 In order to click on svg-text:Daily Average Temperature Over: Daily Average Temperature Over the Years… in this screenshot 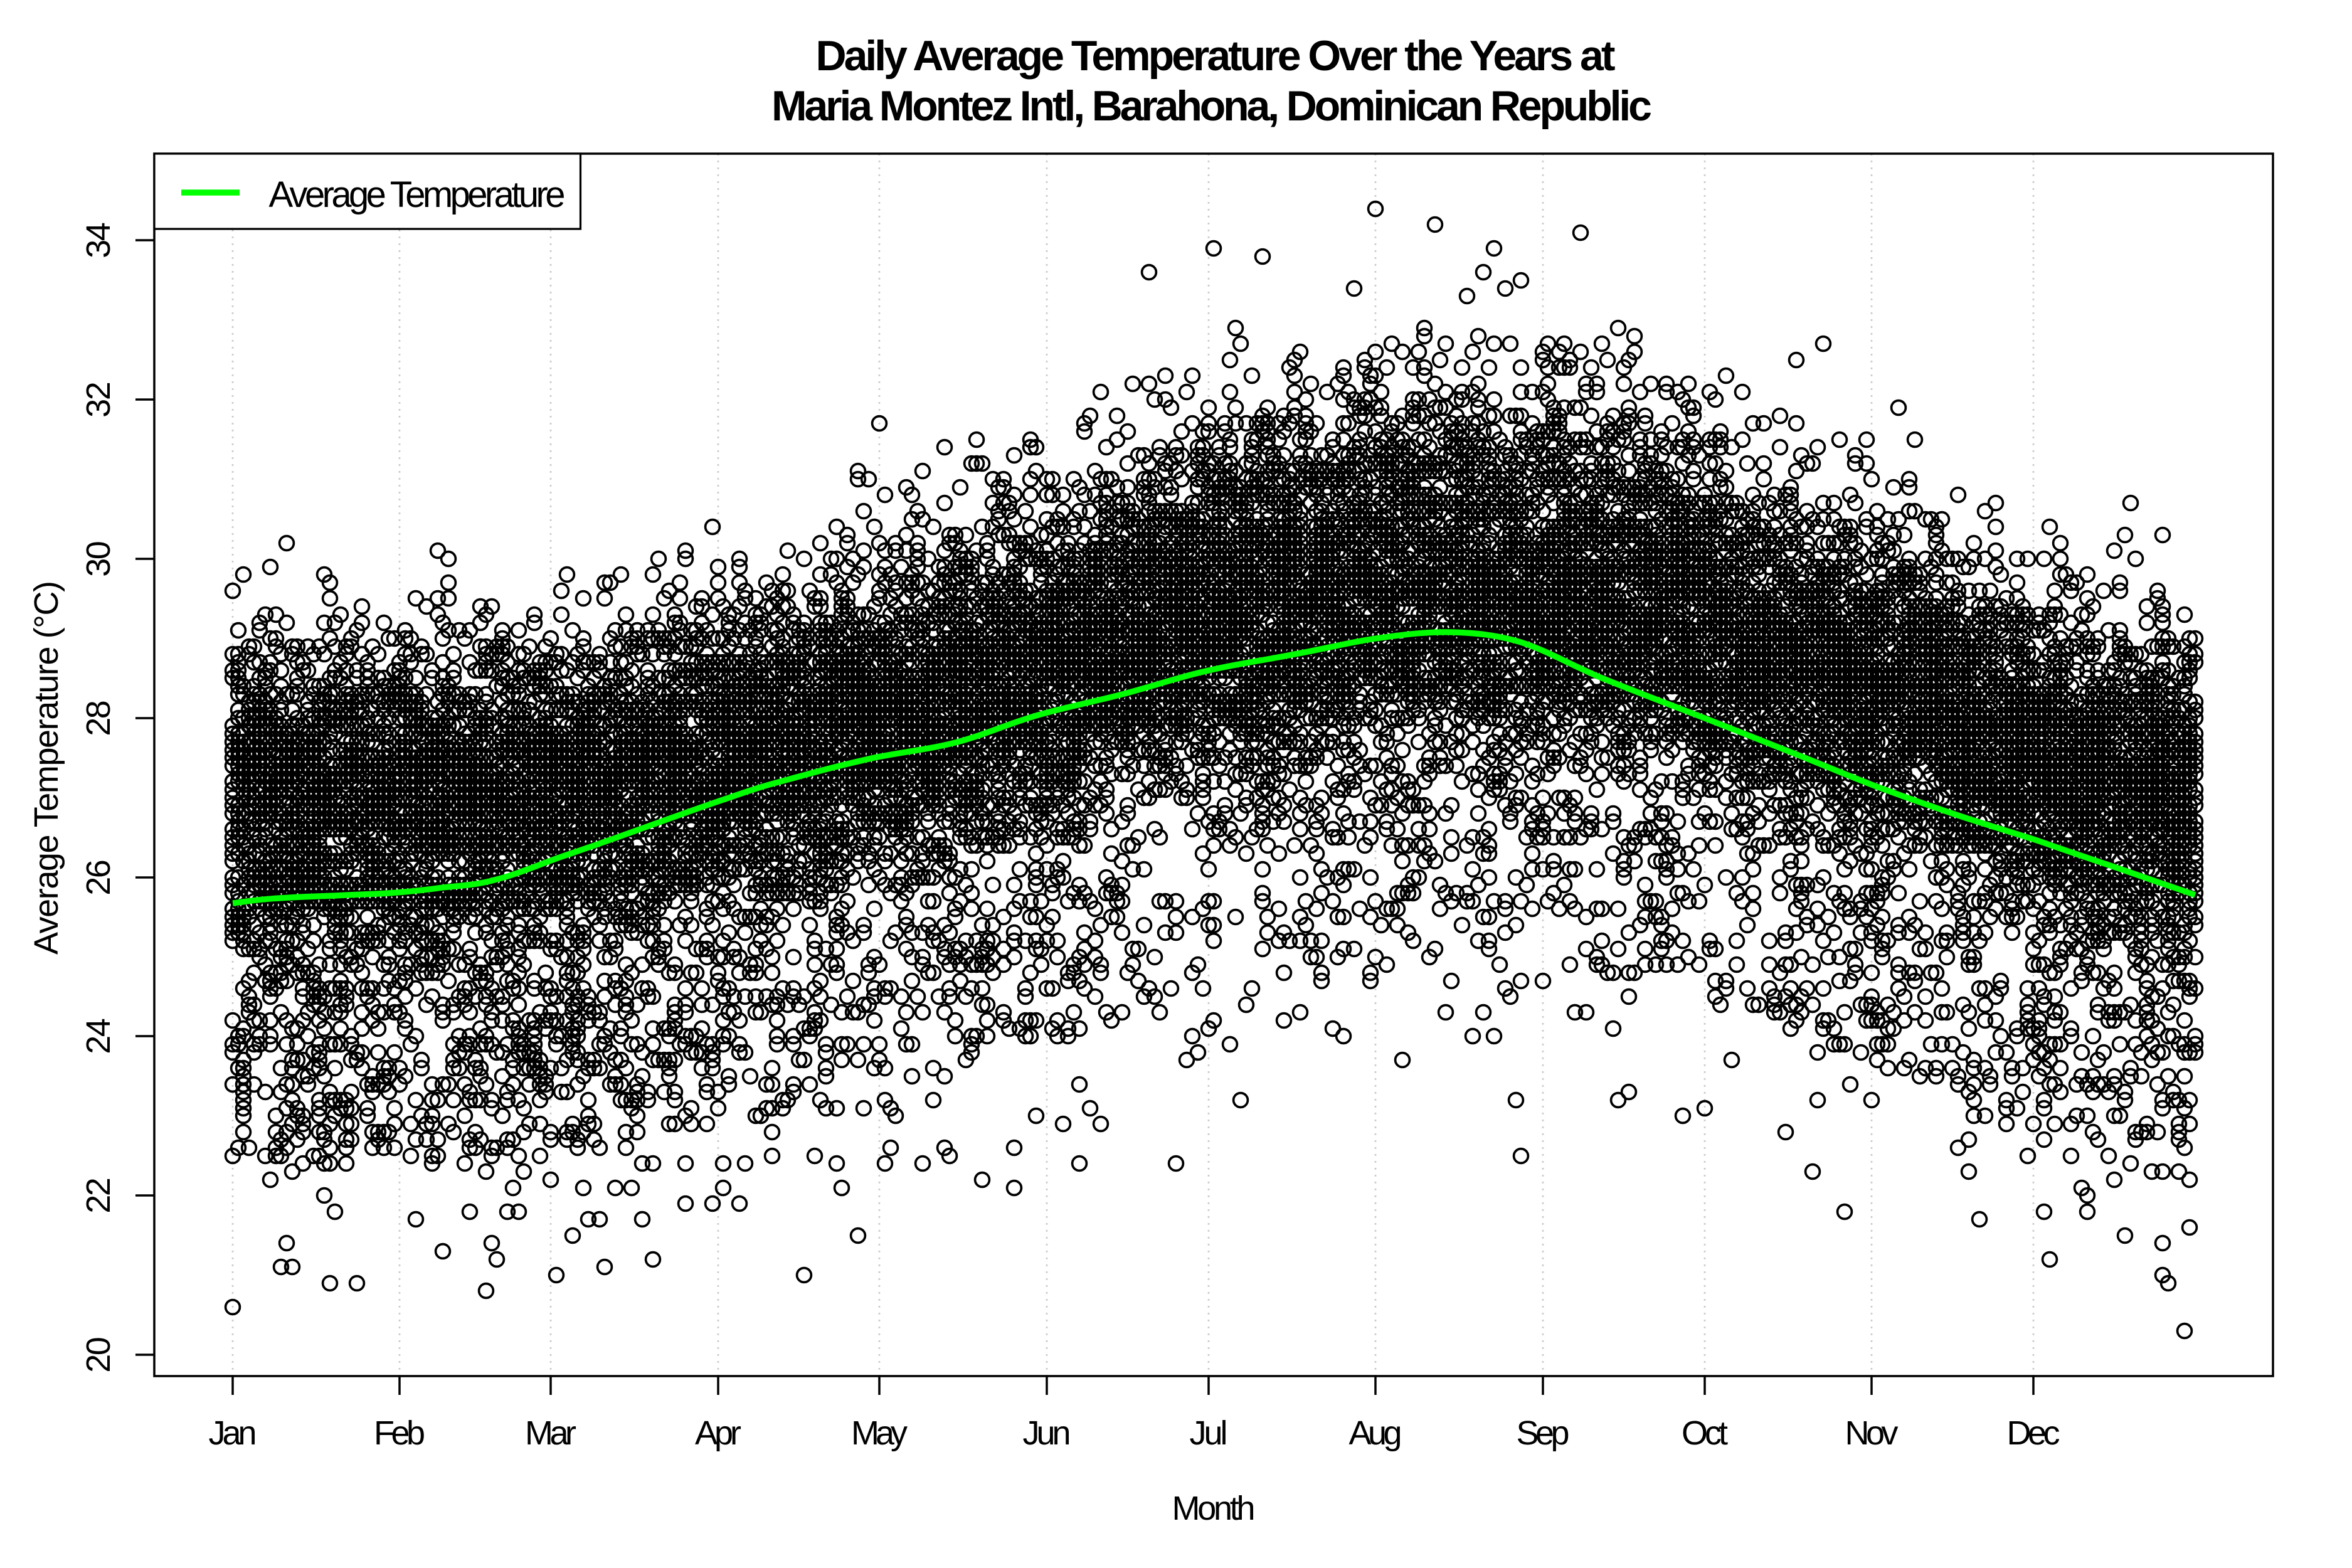, I will do `click(1216, 56)`.